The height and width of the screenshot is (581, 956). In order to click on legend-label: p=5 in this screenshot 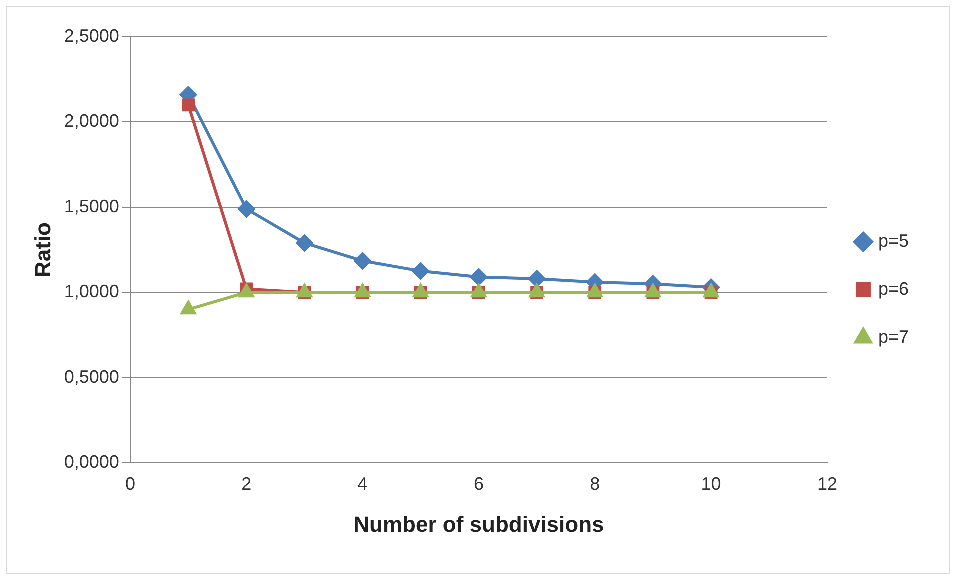, I will do `click(894, 240)`.